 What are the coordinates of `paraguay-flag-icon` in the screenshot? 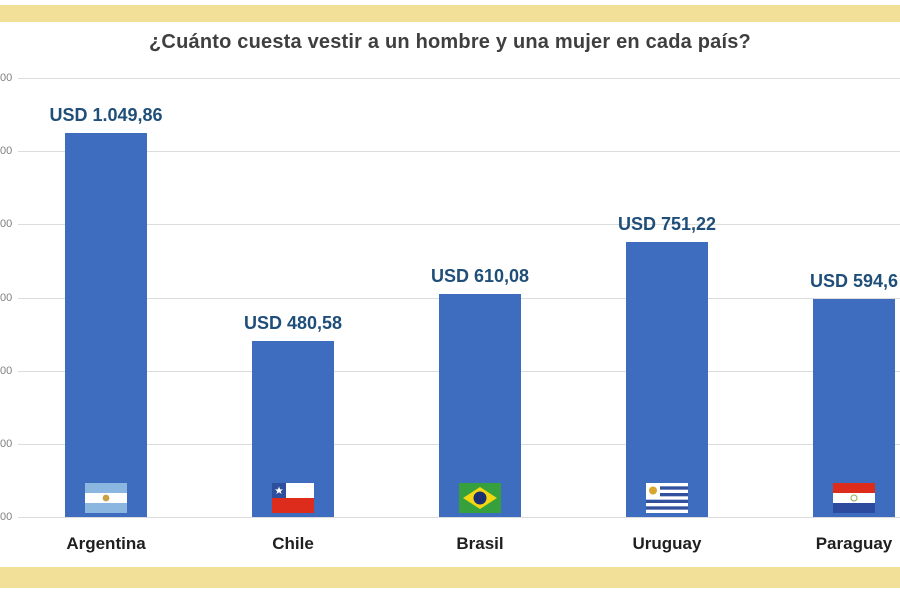 It's located at (854, 498).